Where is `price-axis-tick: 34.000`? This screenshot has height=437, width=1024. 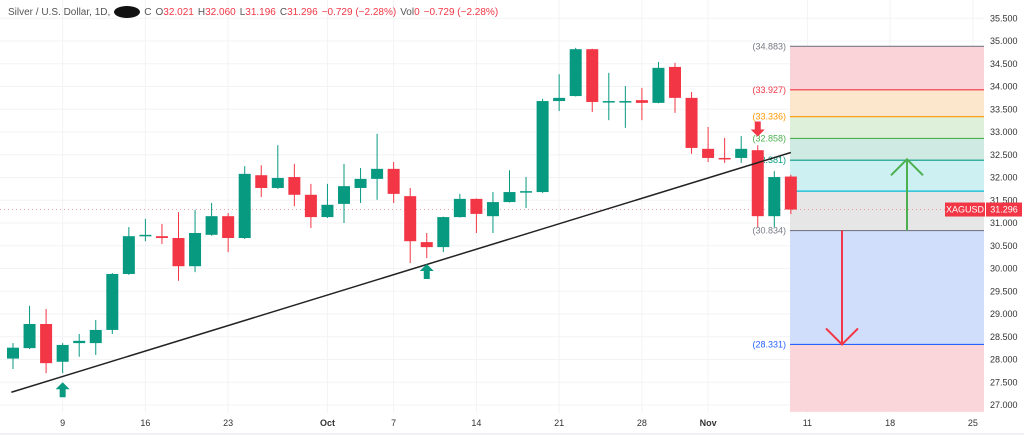 price-axis-tick: 34.000 is located at coordinates (1004, 87).